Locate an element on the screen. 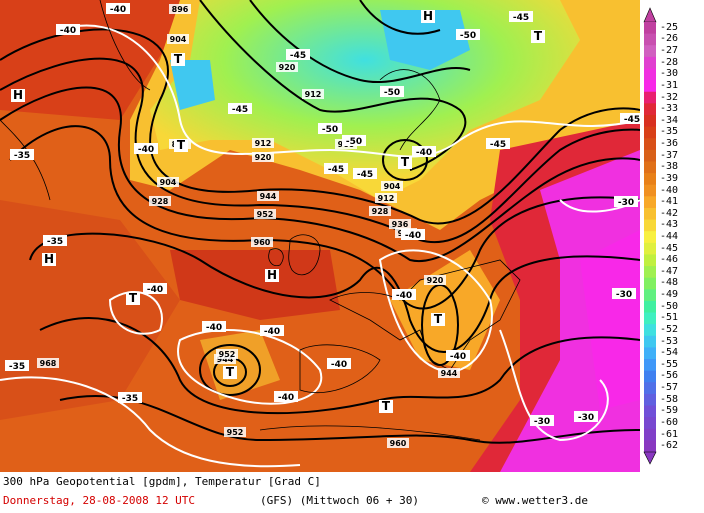 This screenshot has height=513, width=704. legend-label: -53 is located at coordinates (669, 341).